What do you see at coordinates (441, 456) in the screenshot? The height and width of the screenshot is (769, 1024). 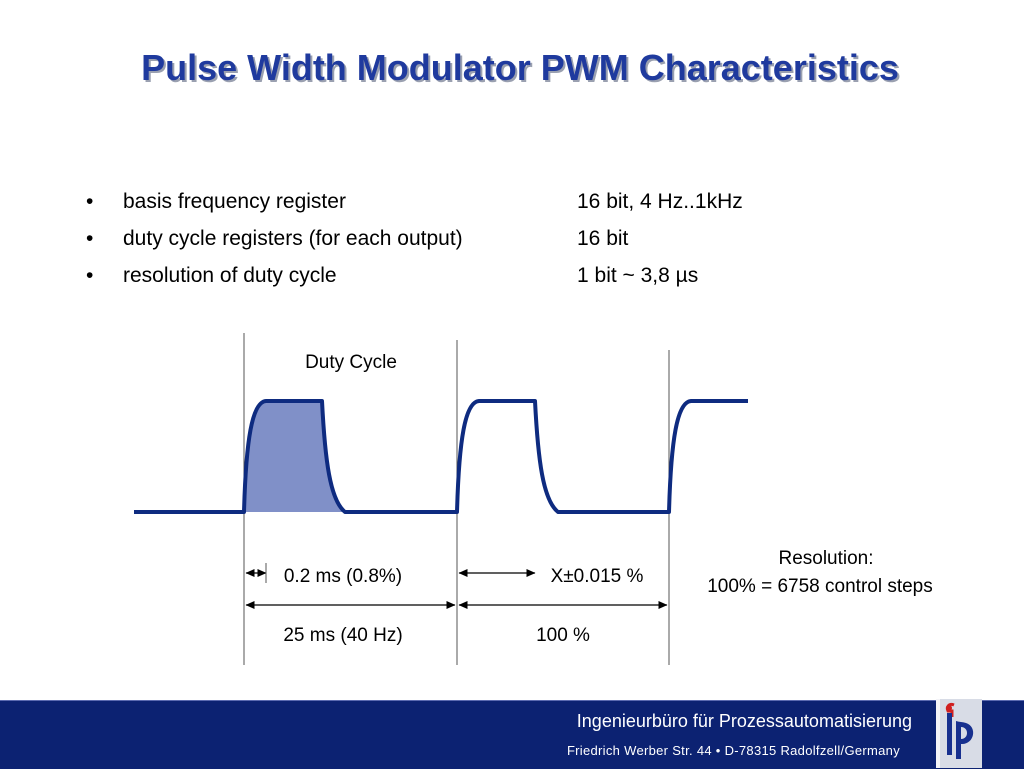 I see `pwm-signal` at bounding box center [441, 456].